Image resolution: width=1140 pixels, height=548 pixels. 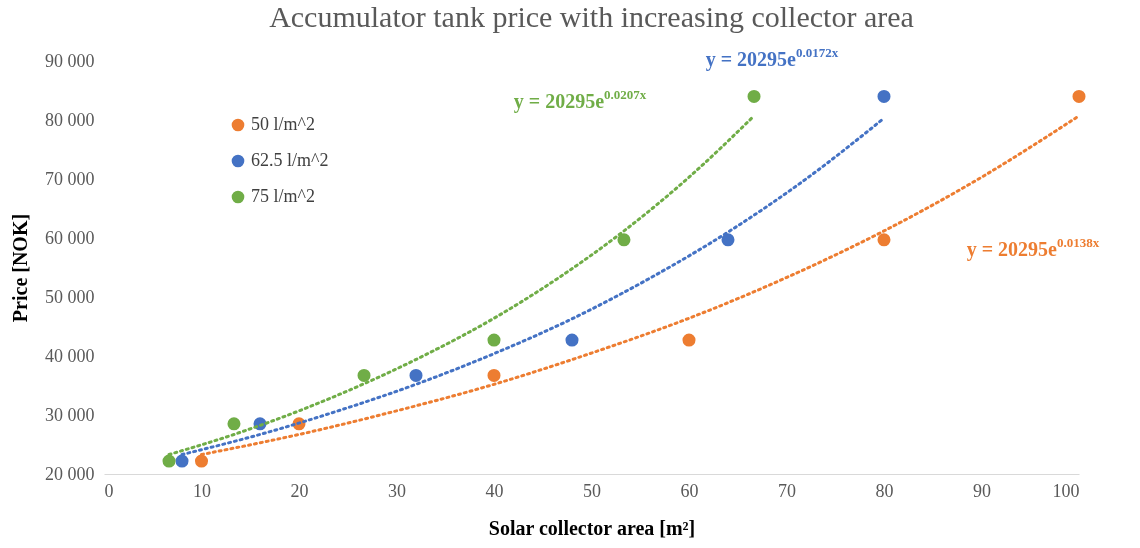 I want to click on y-tick-label: 30 000, so click(x=70, y=414).